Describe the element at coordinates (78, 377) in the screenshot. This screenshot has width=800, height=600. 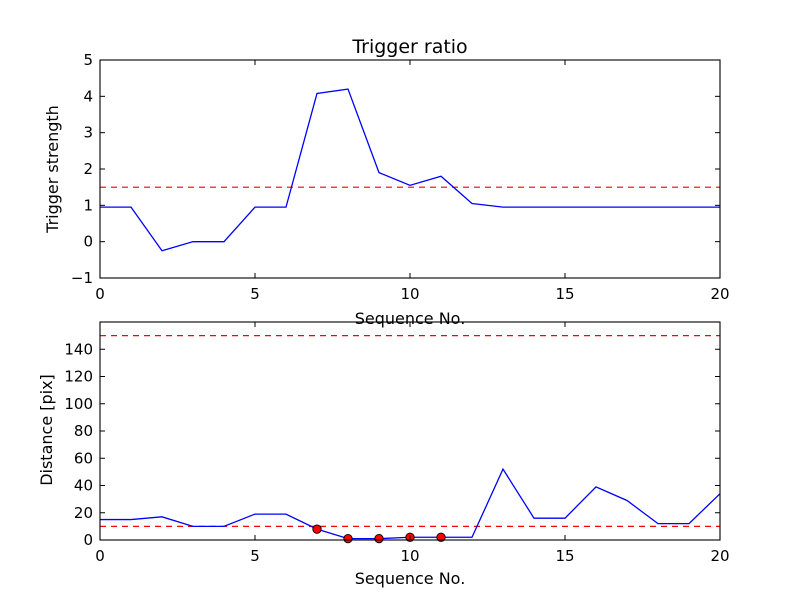
I see `y-tick-label: 120` at that location.